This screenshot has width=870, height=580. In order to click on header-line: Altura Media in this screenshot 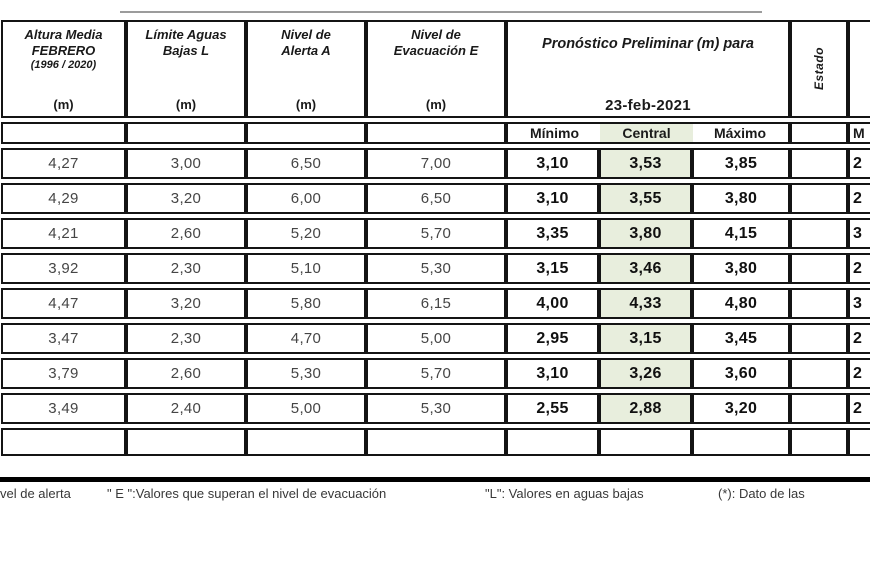, I will do `click(63, 34)`.